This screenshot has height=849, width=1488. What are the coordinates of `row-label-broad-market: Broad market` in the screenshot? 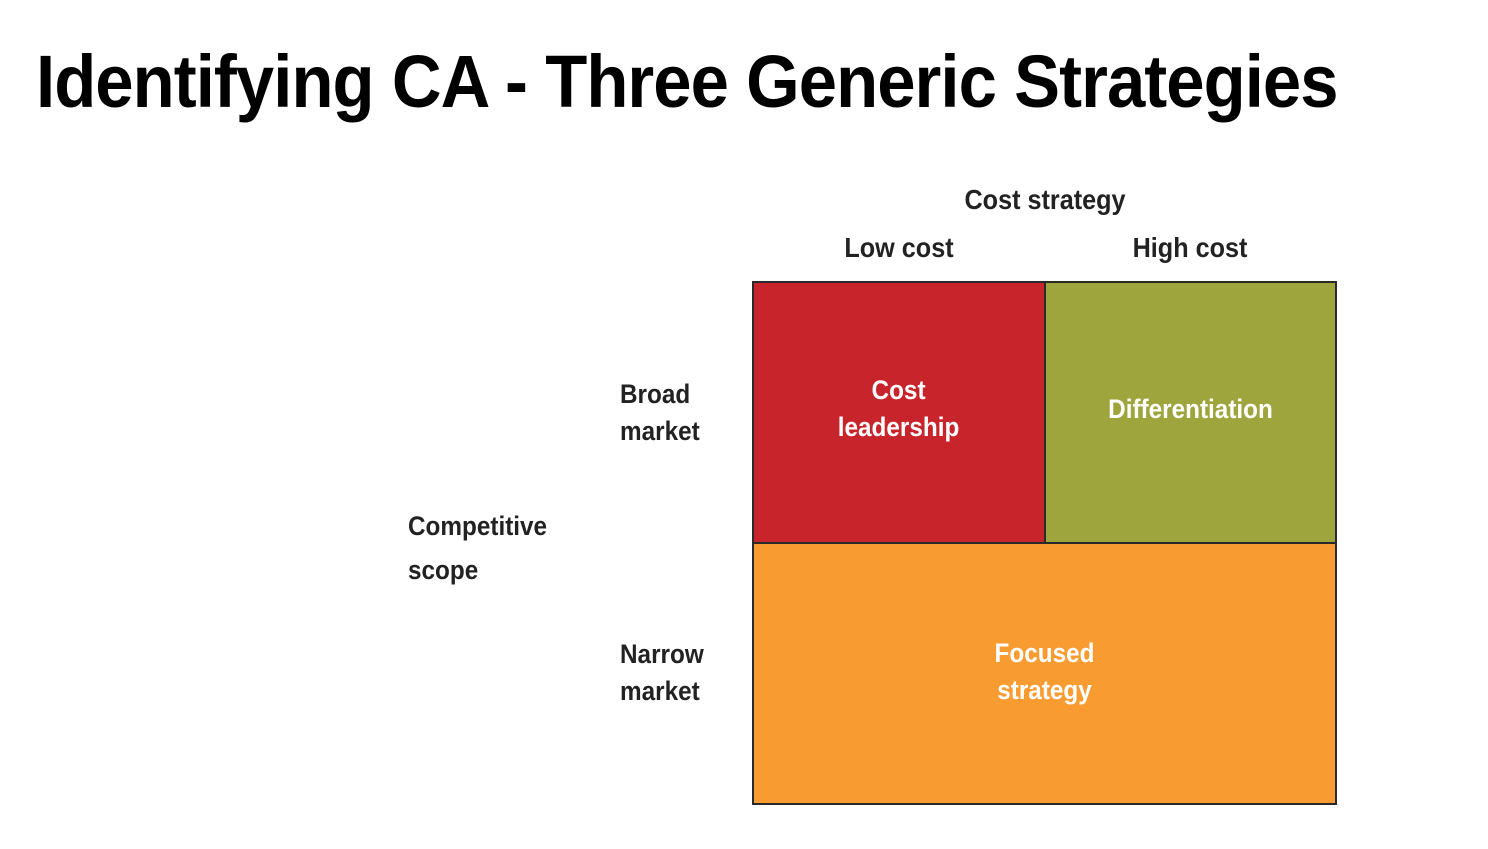 It's located at (660, 412).